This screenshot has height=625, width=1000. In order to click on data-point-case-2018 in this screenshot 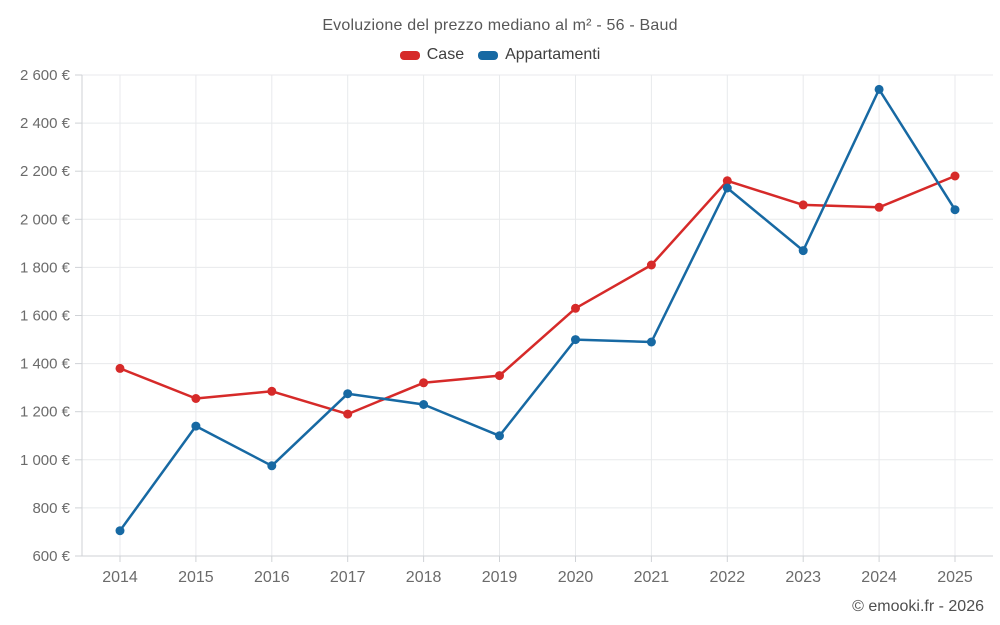, I will do `click(424, 383)`.